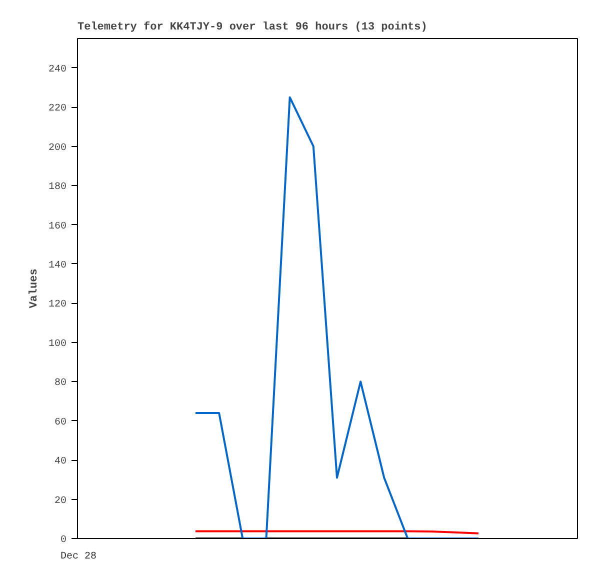  What do you see at coordinates (78, 557) in the screenshot?
I see `text: Dec 28` at bounding box center [78, 557].